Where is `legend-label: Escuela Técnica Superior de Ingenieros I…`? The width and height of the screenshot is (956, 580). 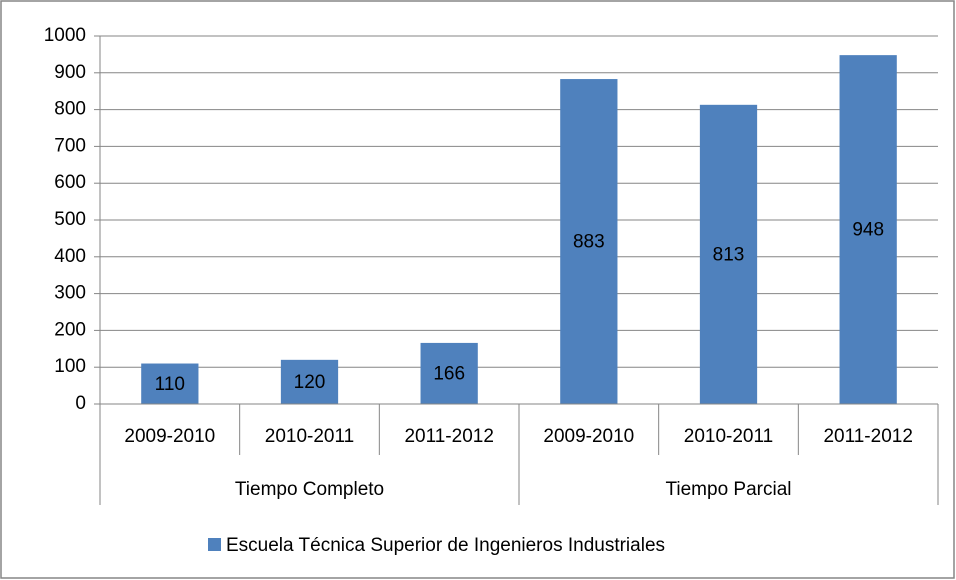
legend-label: Escuela Técnica Superior de Ingenieros I… is located at coordinates (445, 545).